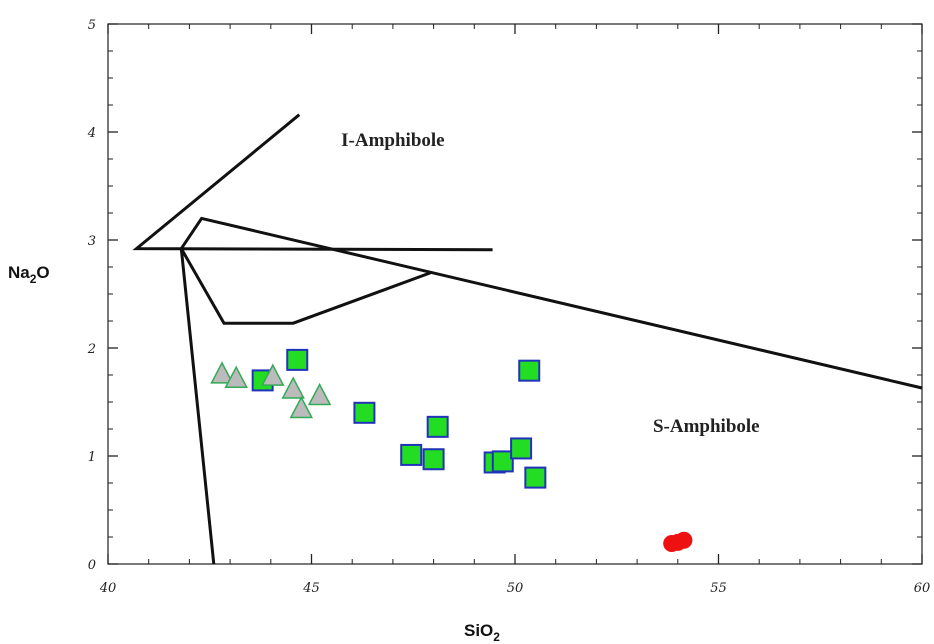 The width and height of the screenshot is (934, 644). I want to click on y-tick-label: 3, so click(92, 241).